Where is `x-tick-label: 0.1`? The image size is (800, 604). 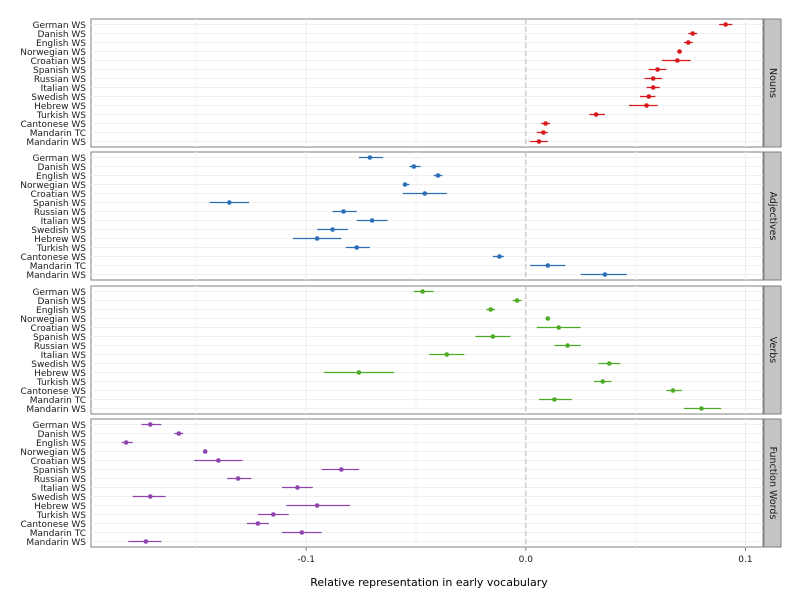 x-tick-label: 0.1 is located at coordinates (745, 560).